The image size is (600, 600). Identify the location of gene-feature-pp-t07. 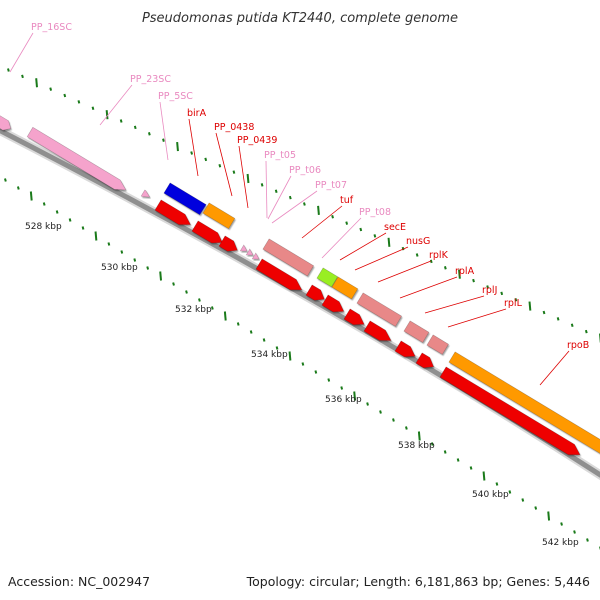
(255, 256).